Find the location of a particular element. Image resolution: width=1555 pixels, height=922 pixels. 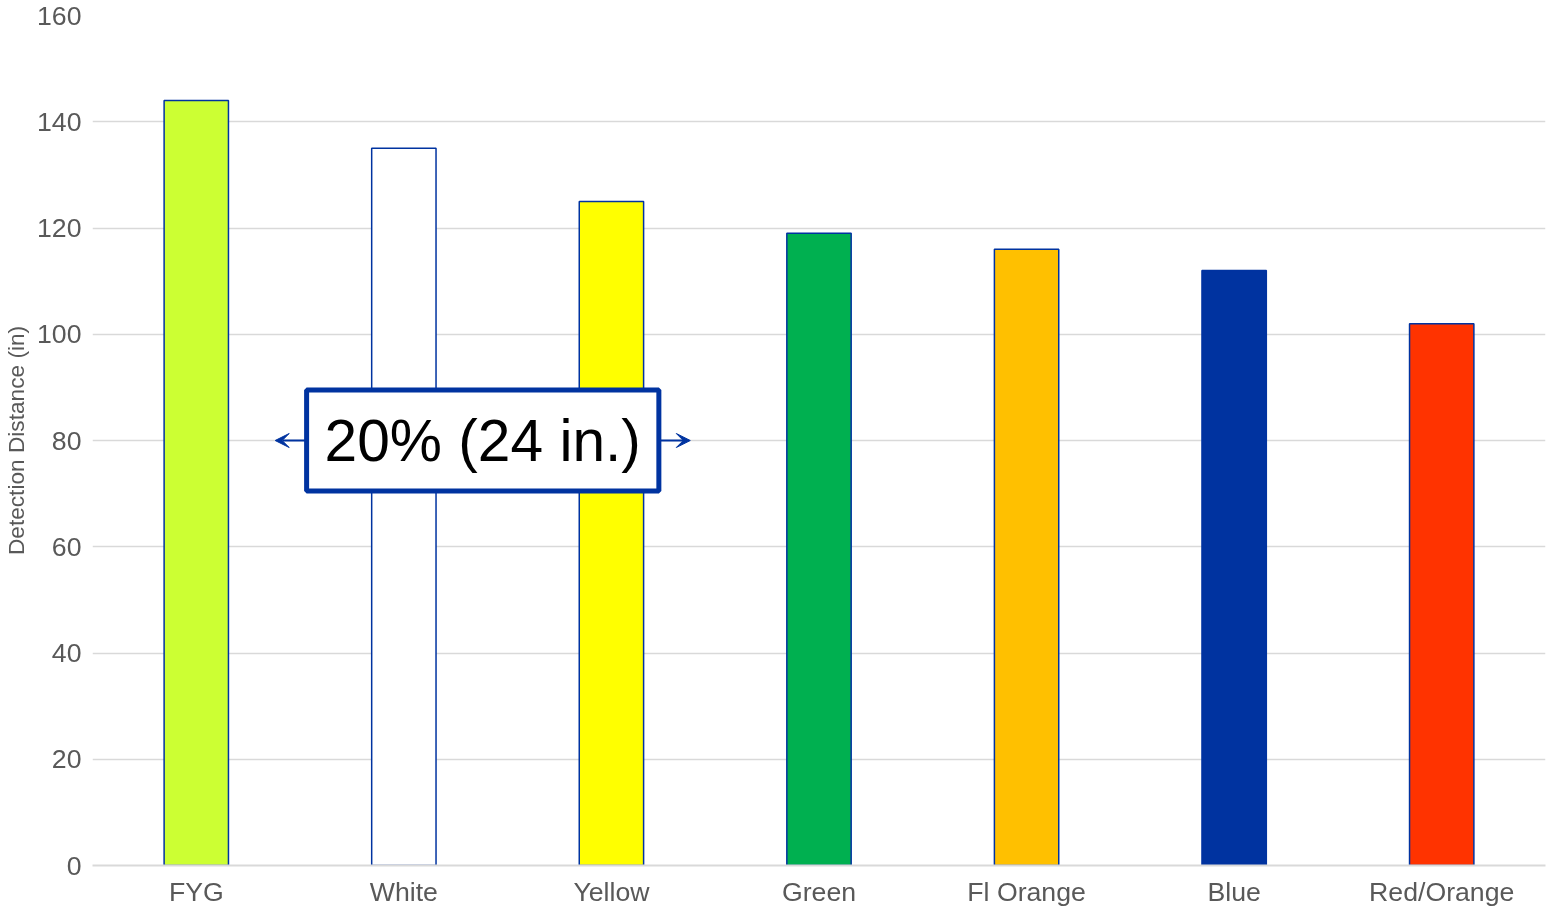

x-tick-label: Red/Orange is located at coordinates (1442, 891).